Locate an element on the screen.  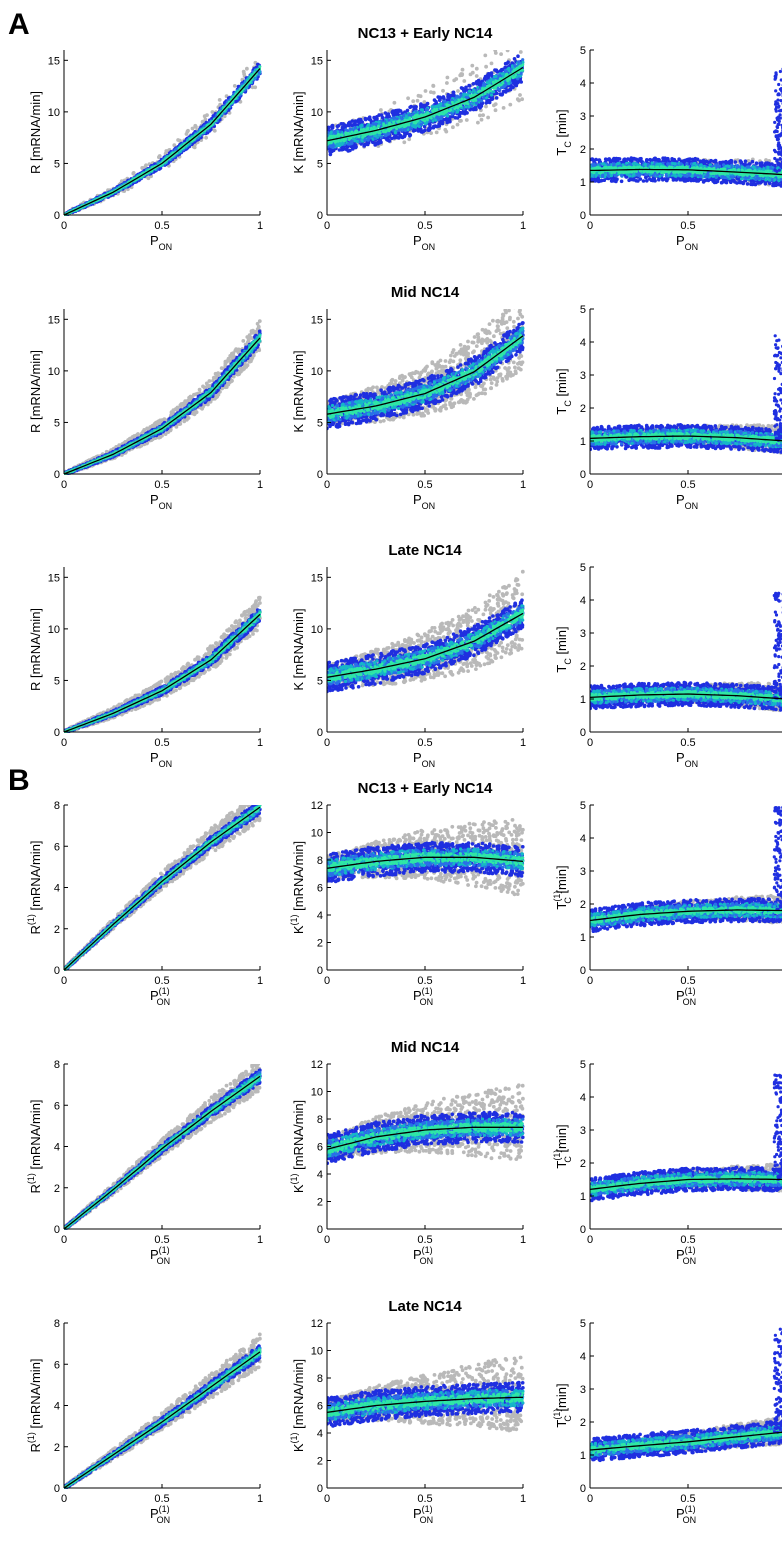
y-axis-label: R [mRNA/min] is located at coordinates (35, 132).